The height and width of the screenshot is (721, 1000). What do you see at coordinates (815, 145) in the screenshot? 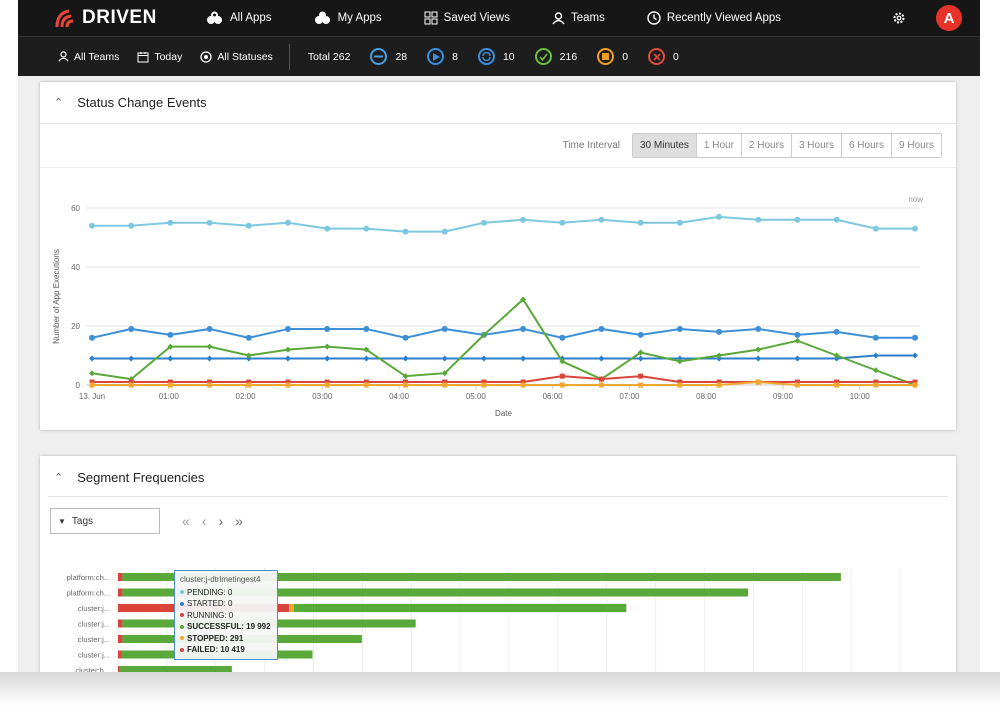
I see `interval-button-3h: 3 Hours` at bounding box center [815, 145].